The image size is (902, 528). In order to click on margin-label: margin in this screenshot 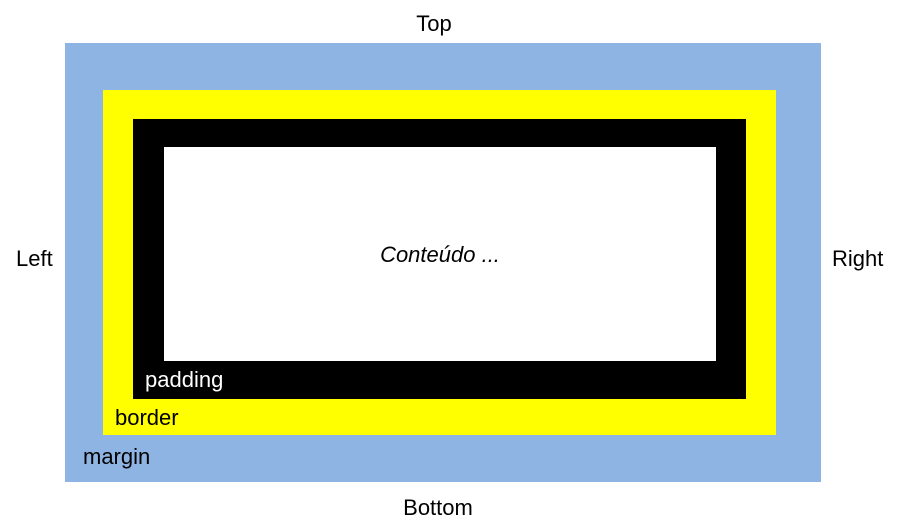, I will do `click(117, 456)`.